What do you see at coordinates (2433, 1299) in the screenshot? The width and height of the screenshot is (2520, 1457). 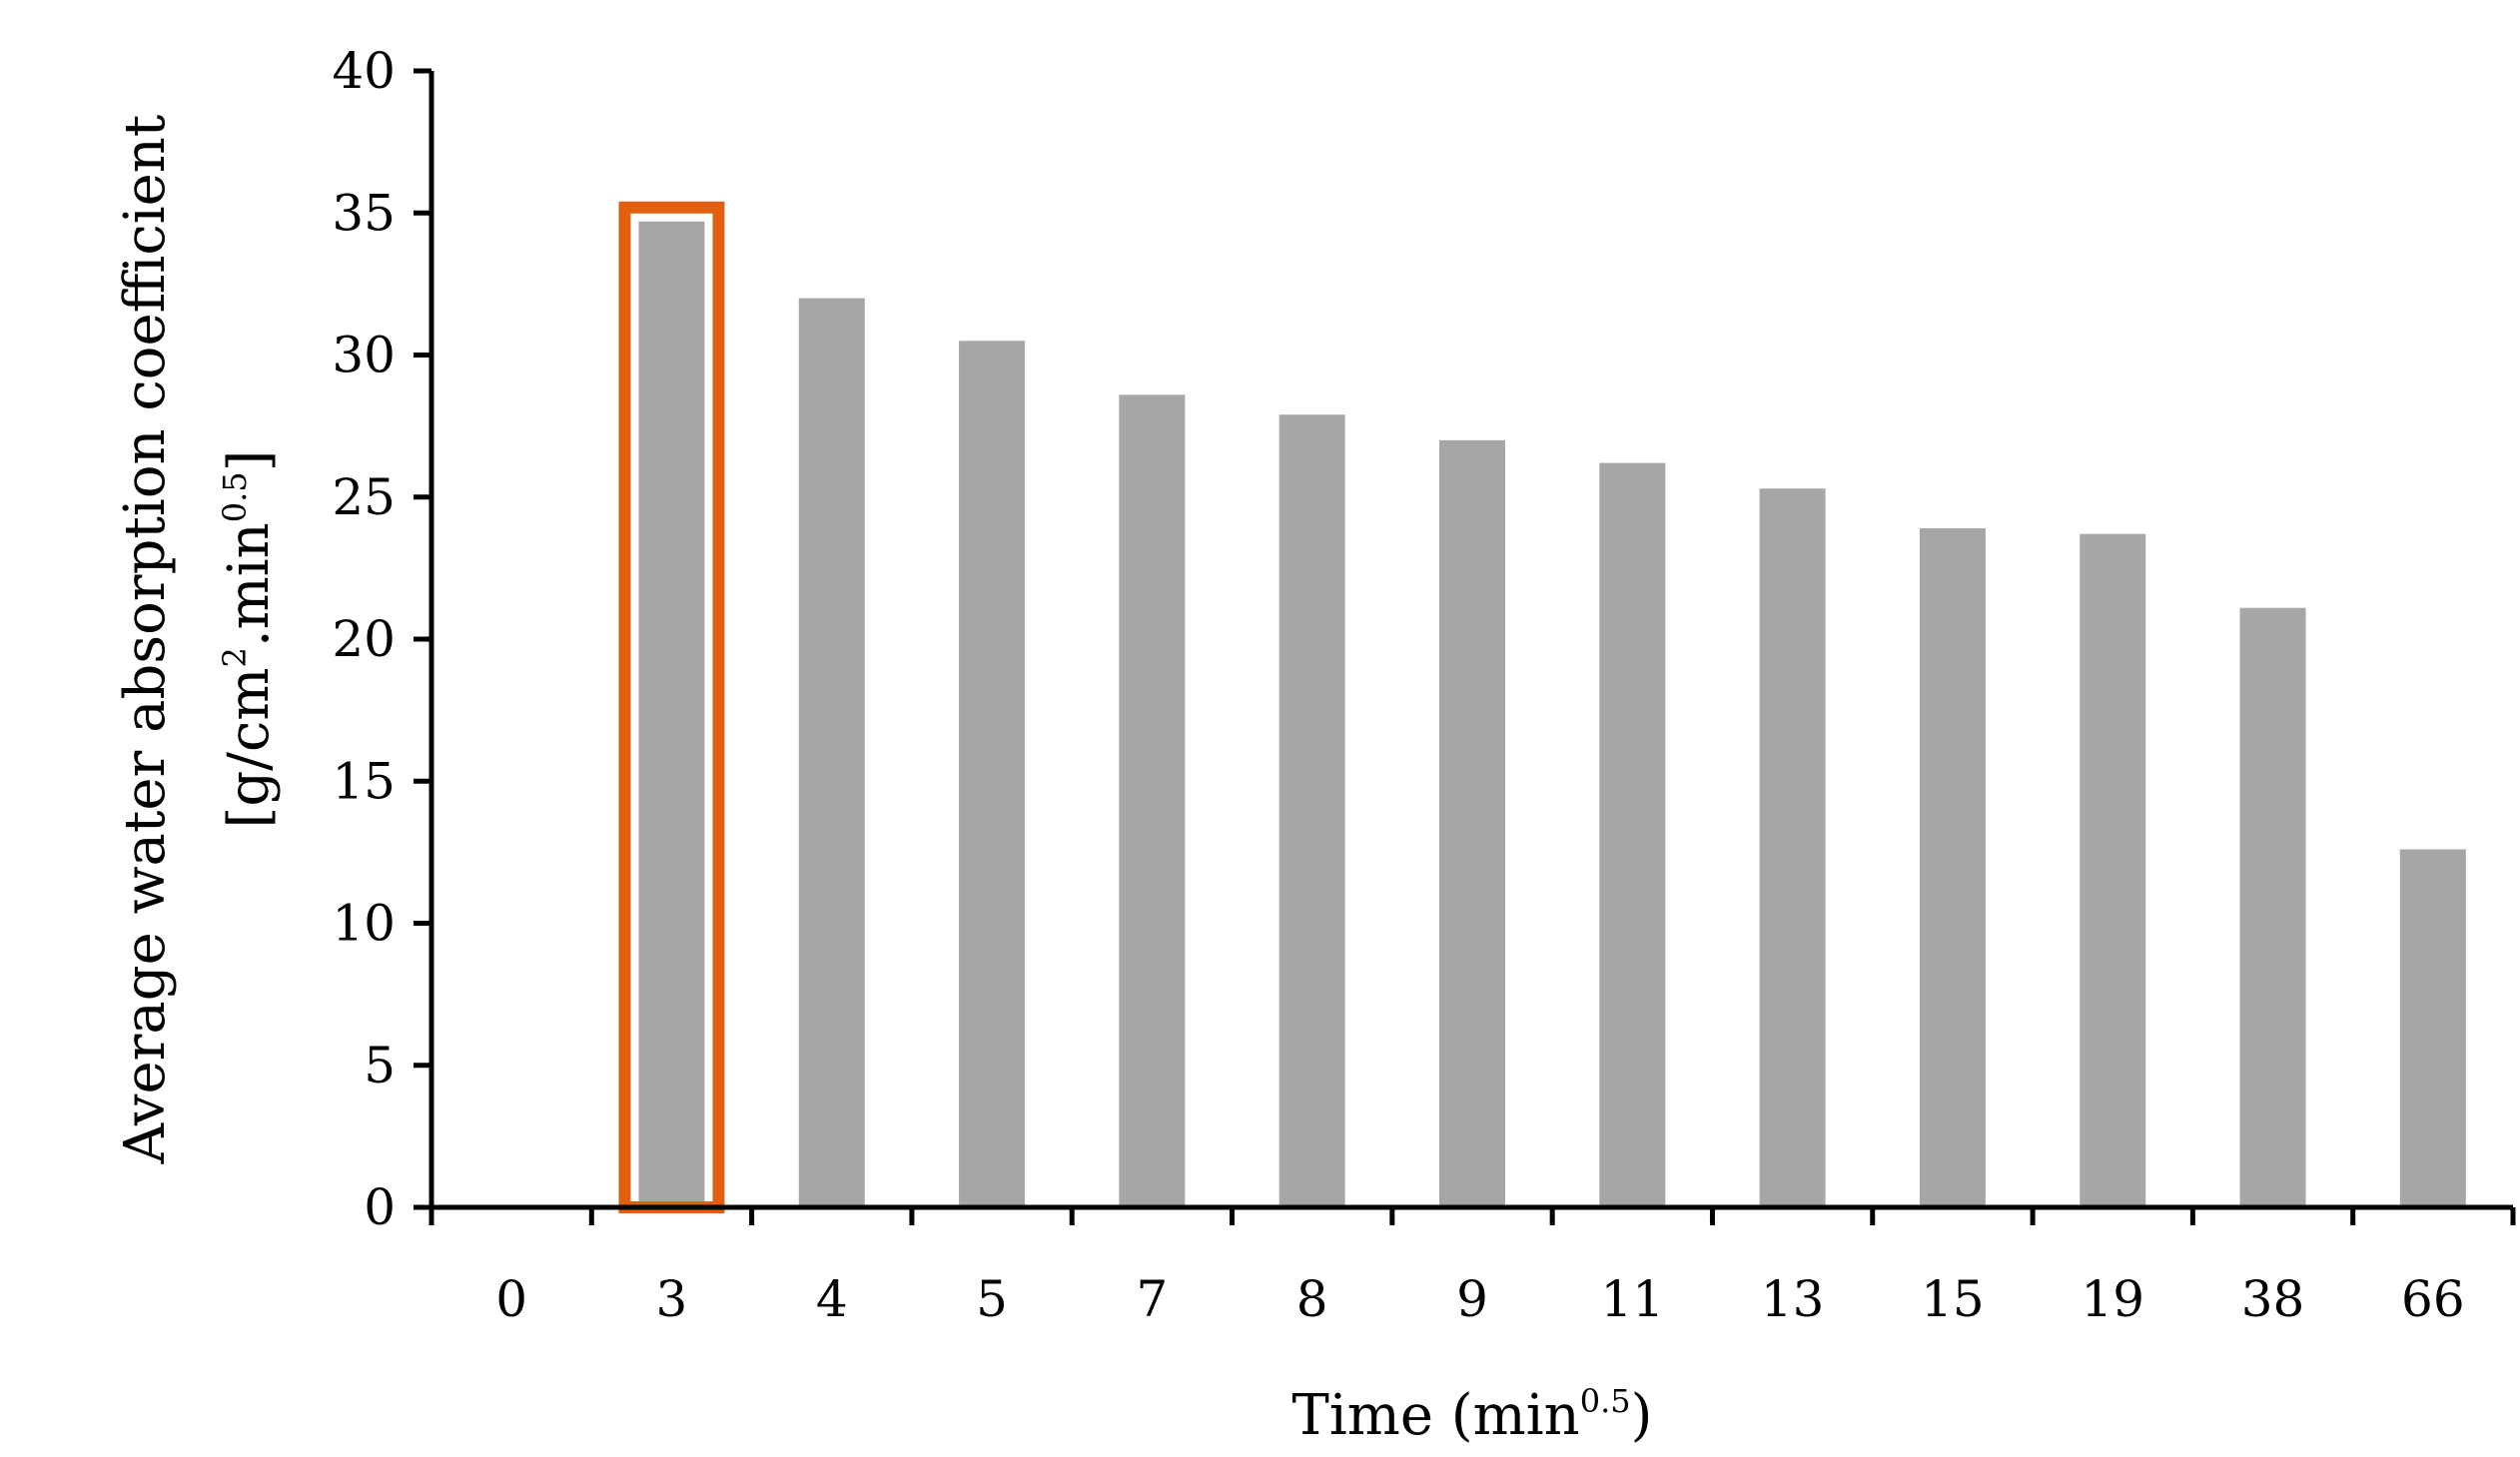 I see `x-tick-label: 66` at bounding box center [2433, 1299].